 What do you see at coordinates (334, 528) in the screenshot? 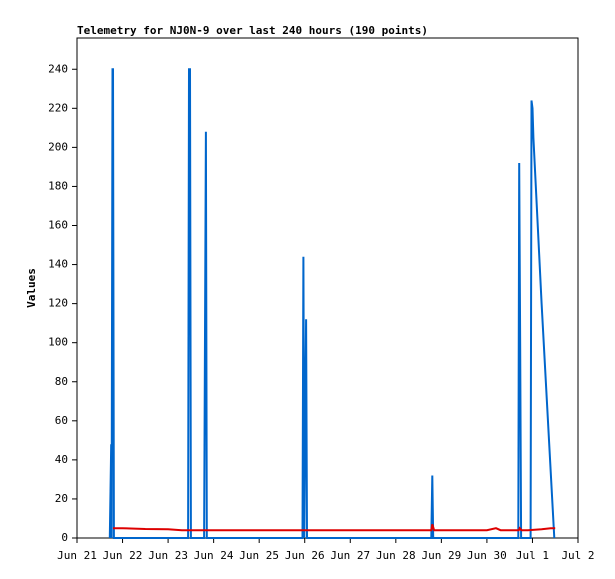
I see `series-line` at bounding box center [334, 528].